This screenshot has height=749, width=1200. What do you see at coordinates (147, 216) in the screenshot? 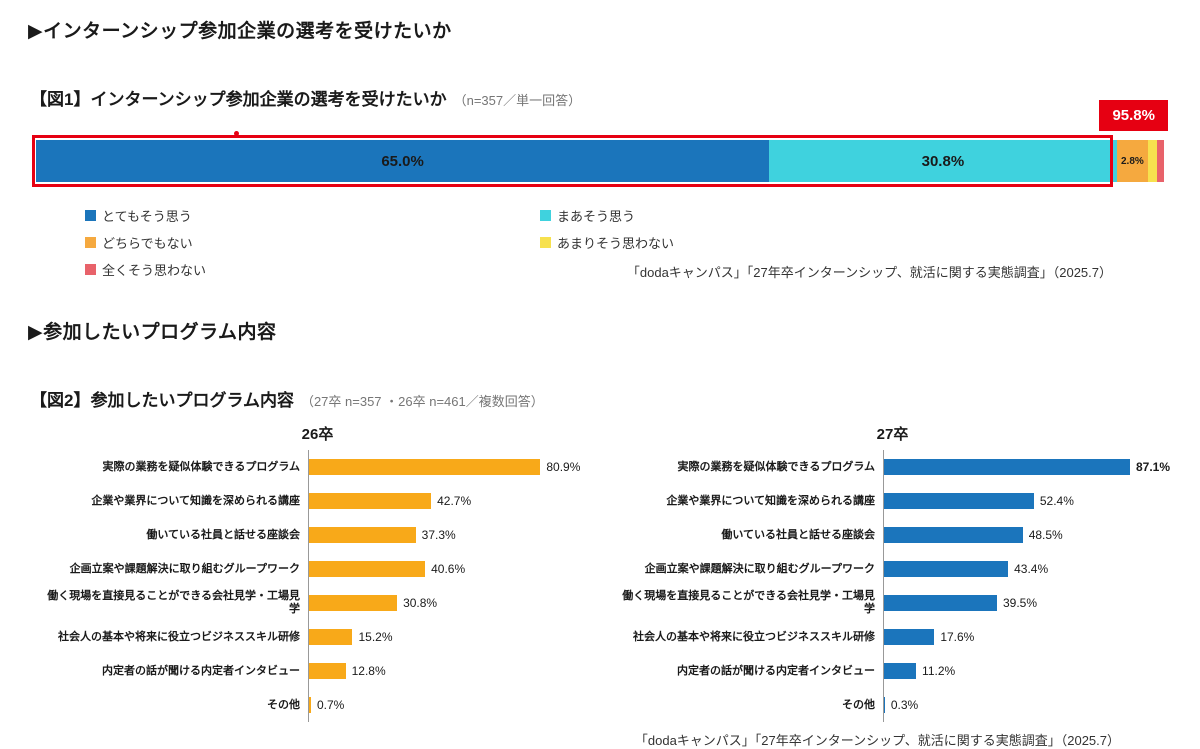
I see `legend-label: とてもそう思う` at bounding box center [147, 216].